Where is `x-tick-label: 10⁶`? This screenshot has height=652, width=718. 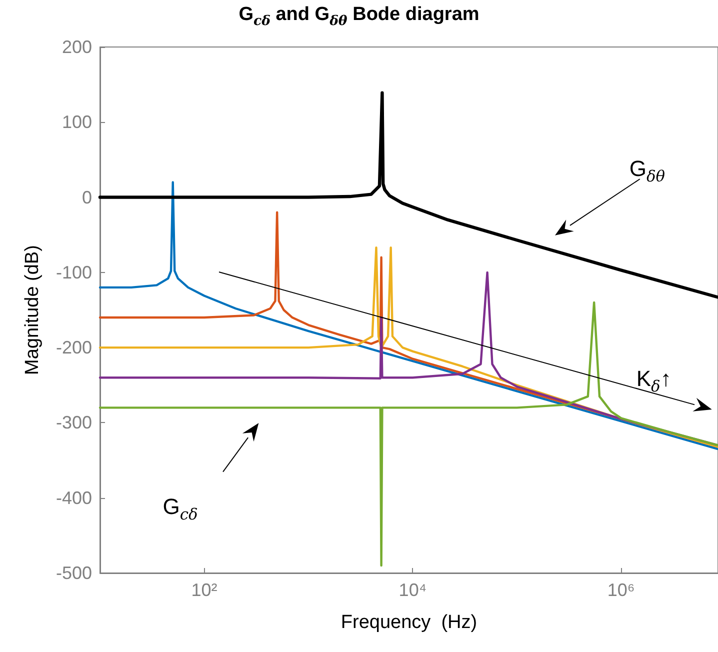 x-tick-label: 10⁶ is located at coordinates (621, 590).